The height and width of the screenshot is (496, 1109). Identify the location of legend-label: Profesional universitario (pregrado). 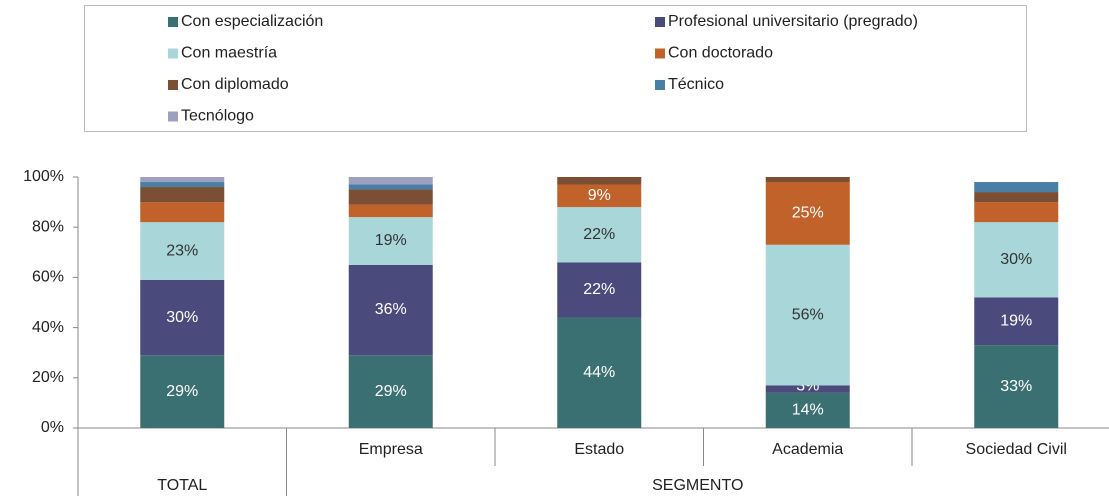
(793, 21).